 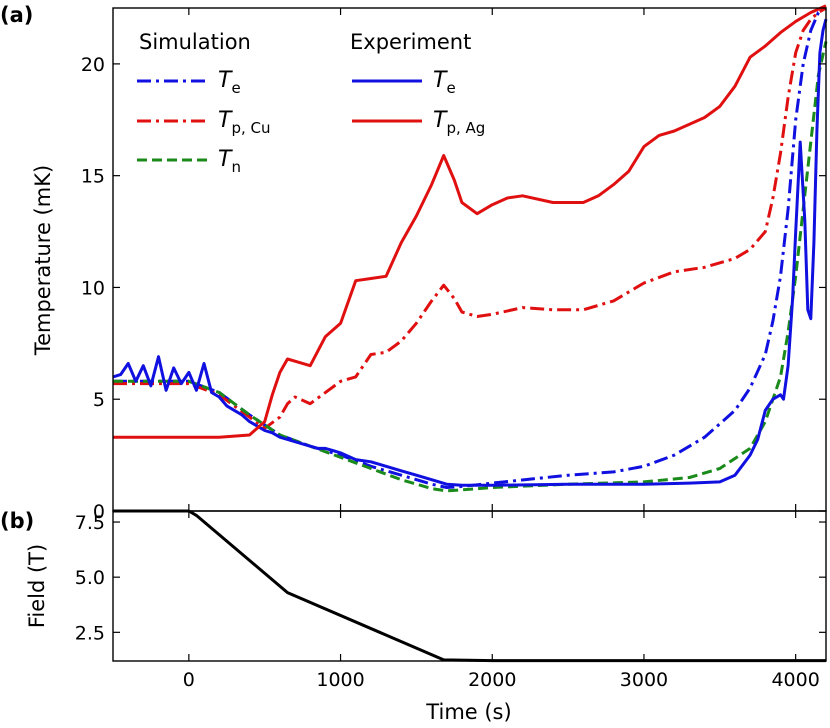 What do you see at coordinates (195, 42) in the screenshot?
I see `legend-title-simulation: Simulation` at bounding box center [195, 42].